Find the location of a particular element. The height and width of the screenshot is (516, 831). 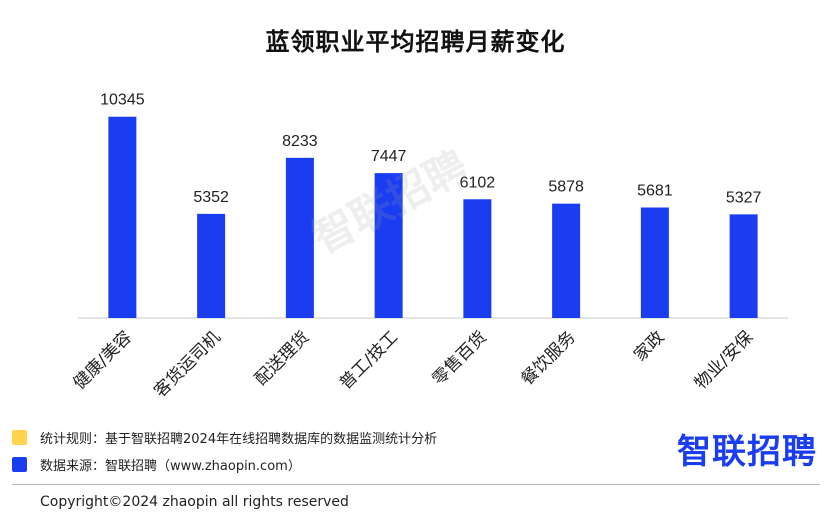

x-tick-label: 物业/安保 is located at coordinates (724, 360).